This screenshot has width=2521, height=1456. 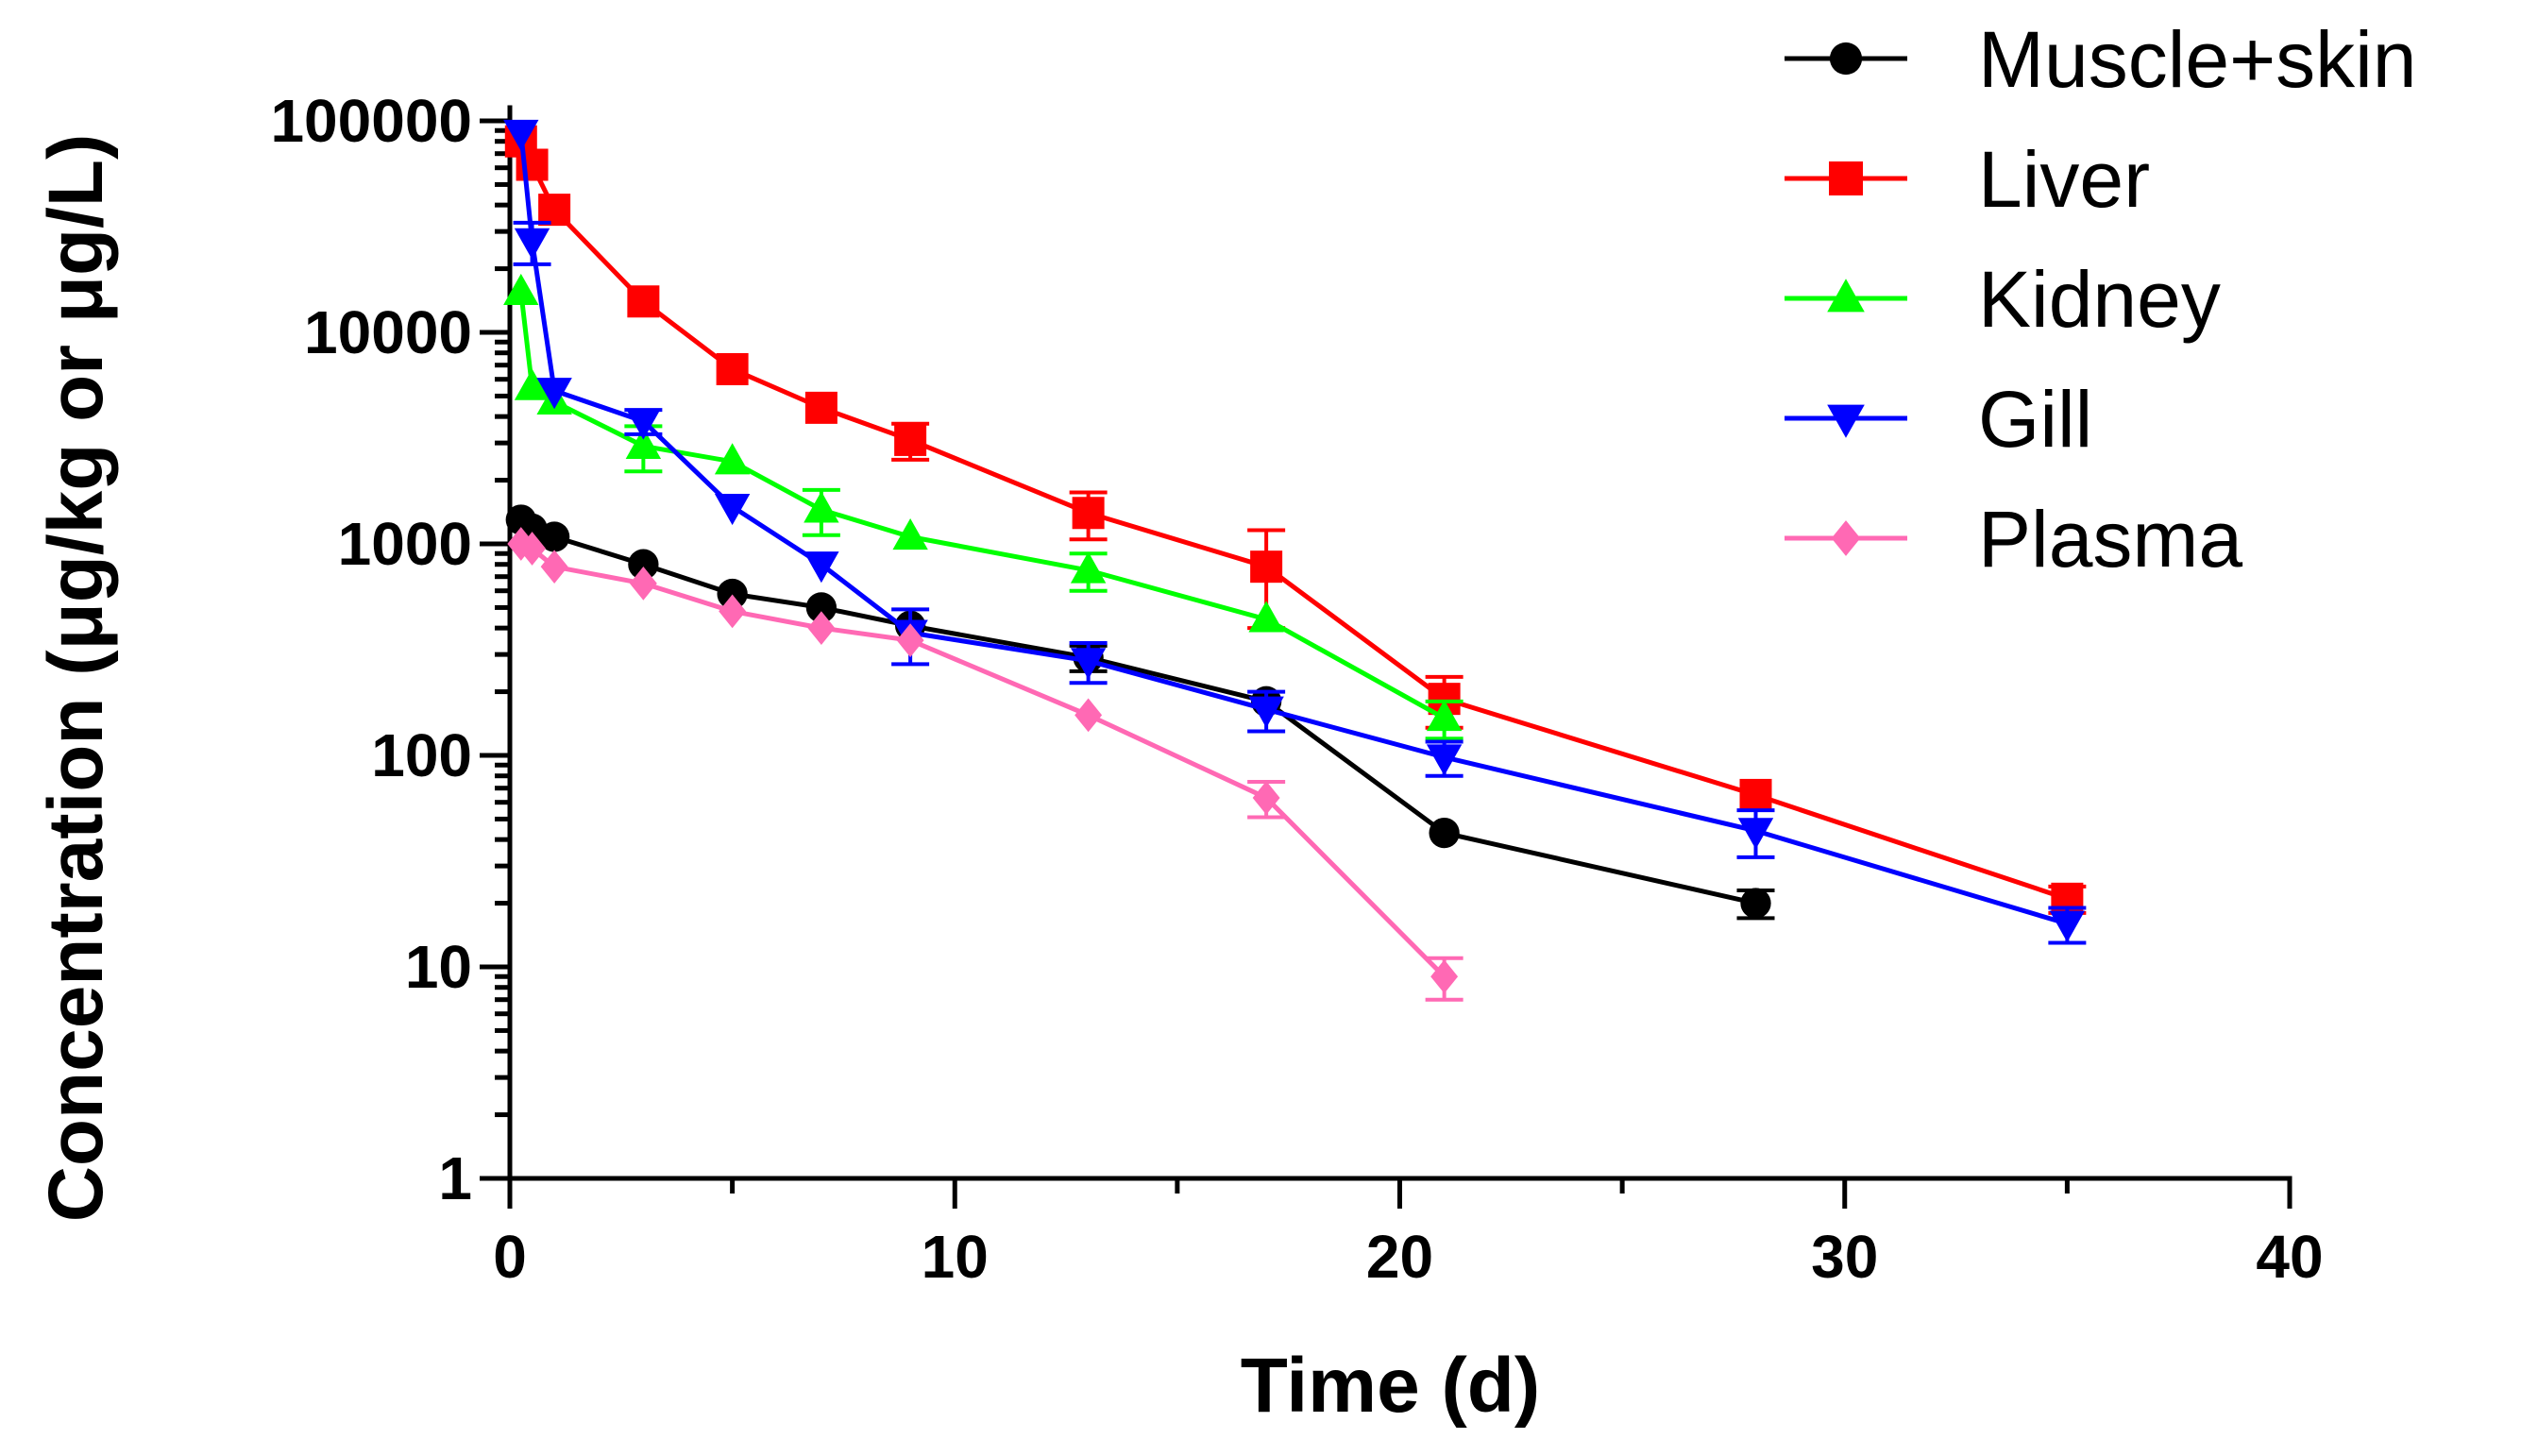 I want to click on y-tick-label: 100, so click(x=421, y=755).